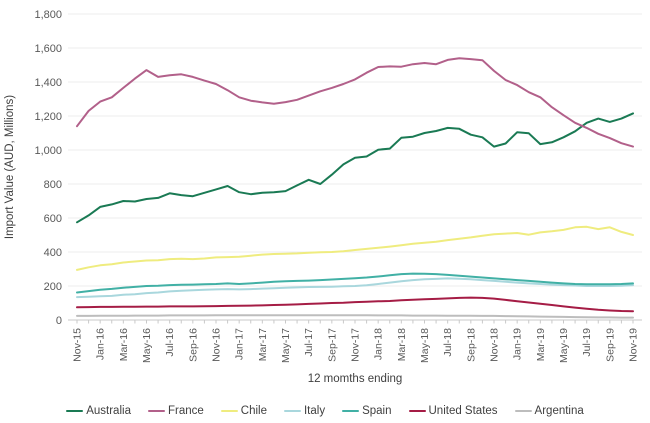 The width and height of the screenshot is (650, 423). What do you see at coordinates (240, 344) in the screenshot?
I see `x-tick-label-Jan-17: Jan-17` at bounding box center [240, 344].